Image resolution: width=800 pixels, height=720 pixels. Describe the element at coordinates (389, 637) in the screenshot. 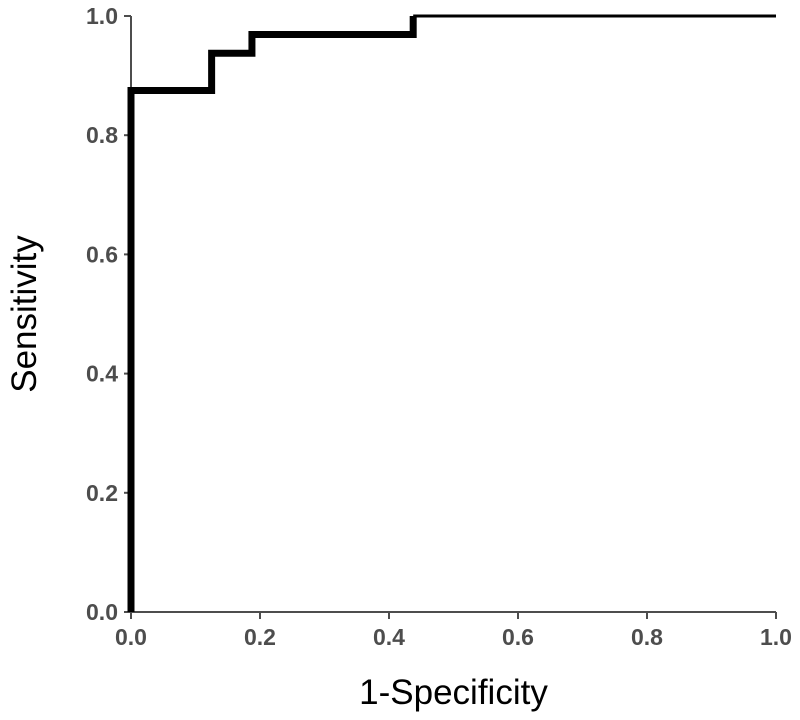

I see `x-tick-label: 0.4` at that location.